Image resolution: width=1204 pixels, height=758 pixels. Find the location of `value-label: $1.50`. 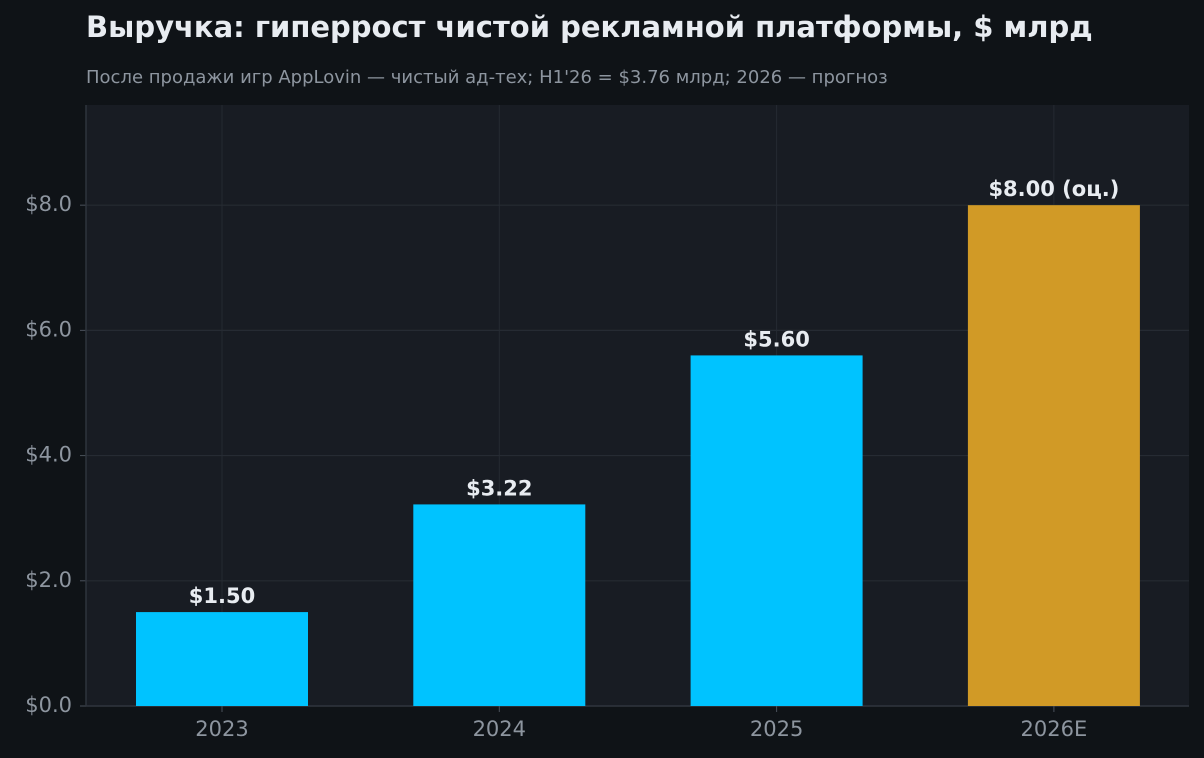

value-label: $1.50 is located at coordinates (222, 596).